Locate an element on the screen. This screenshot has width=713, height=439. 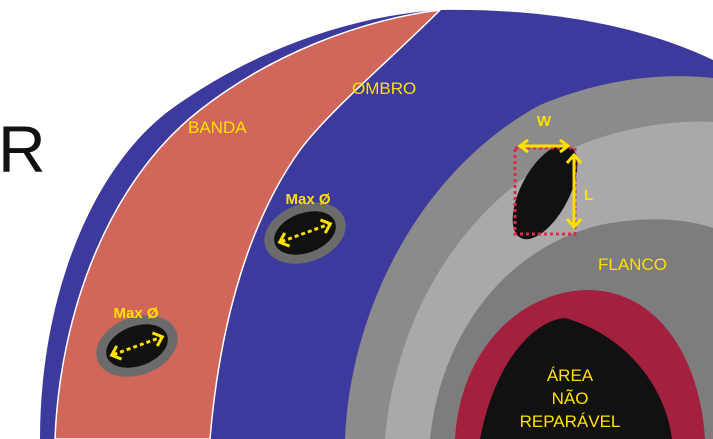
width-label: W is located at coordinates (544, 121).